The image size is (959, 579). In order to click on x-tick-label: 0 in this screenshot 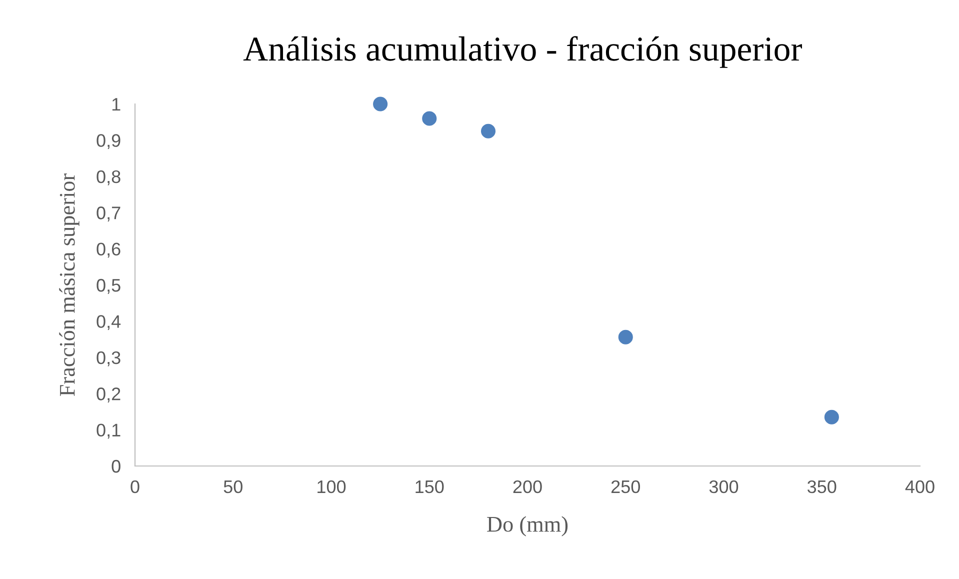, I will do `click(135, 487)`.